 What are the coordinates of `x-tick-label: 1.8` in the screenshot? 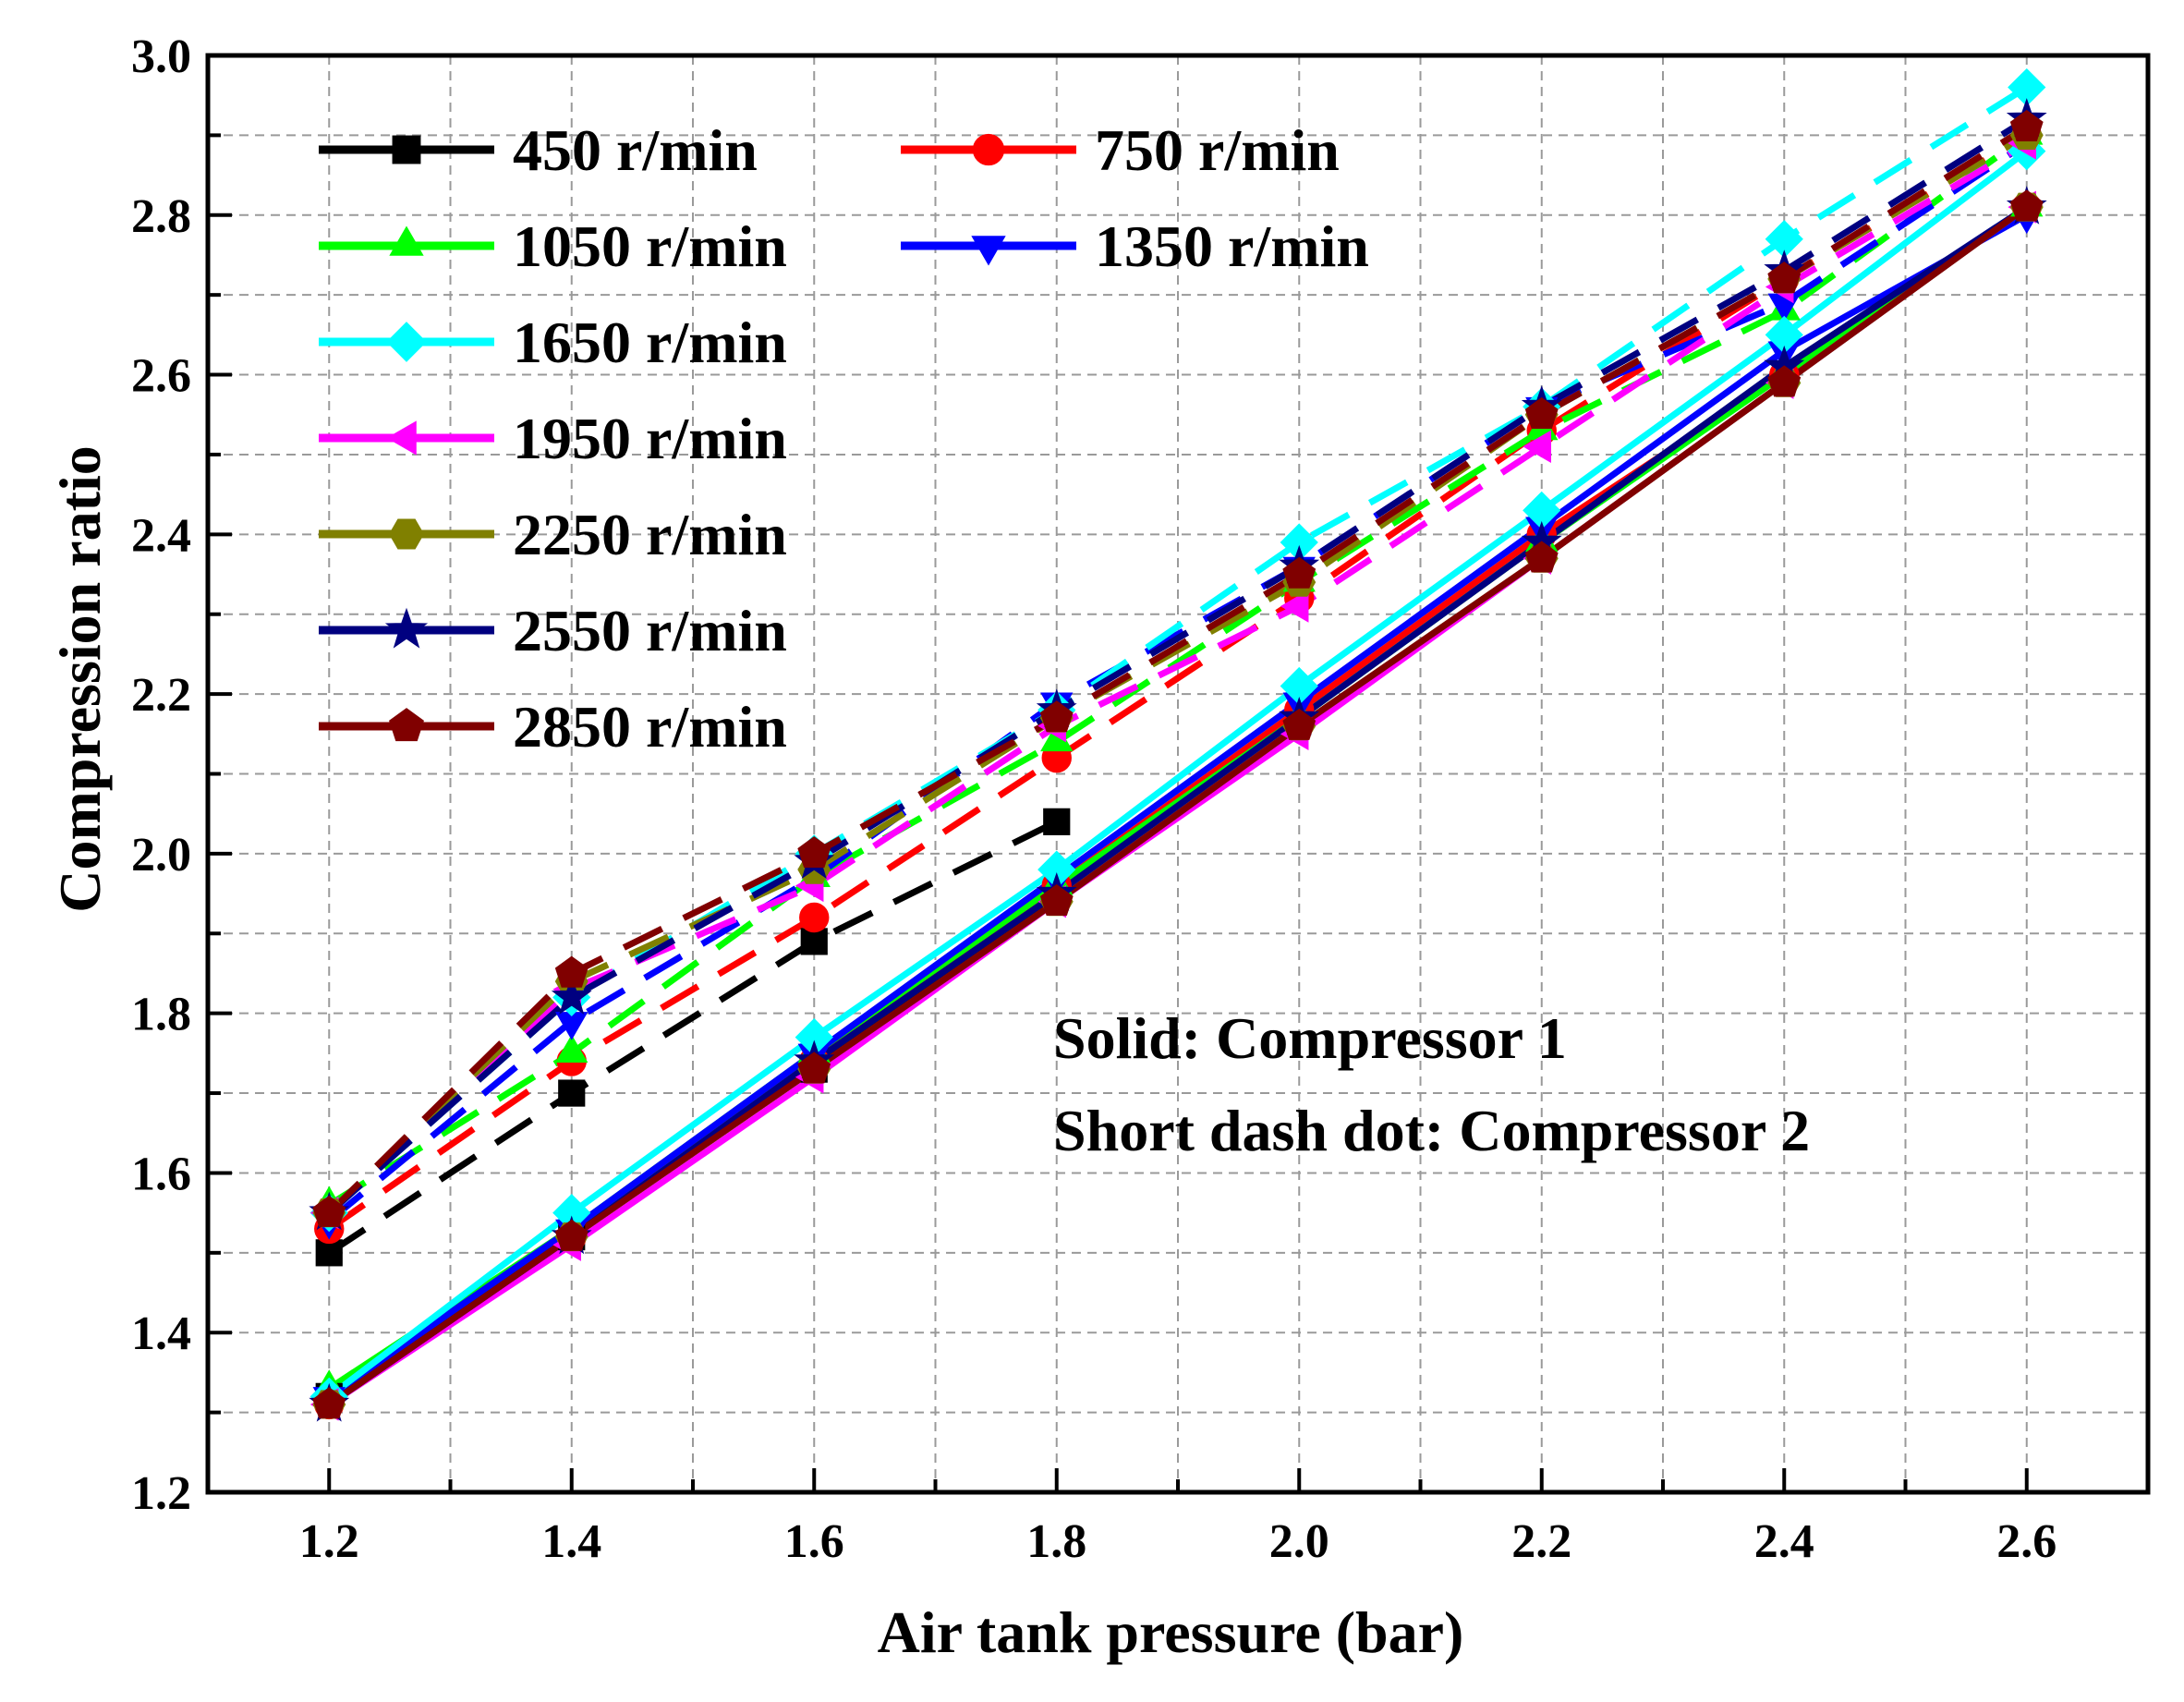 It's located at (1056, 1541).